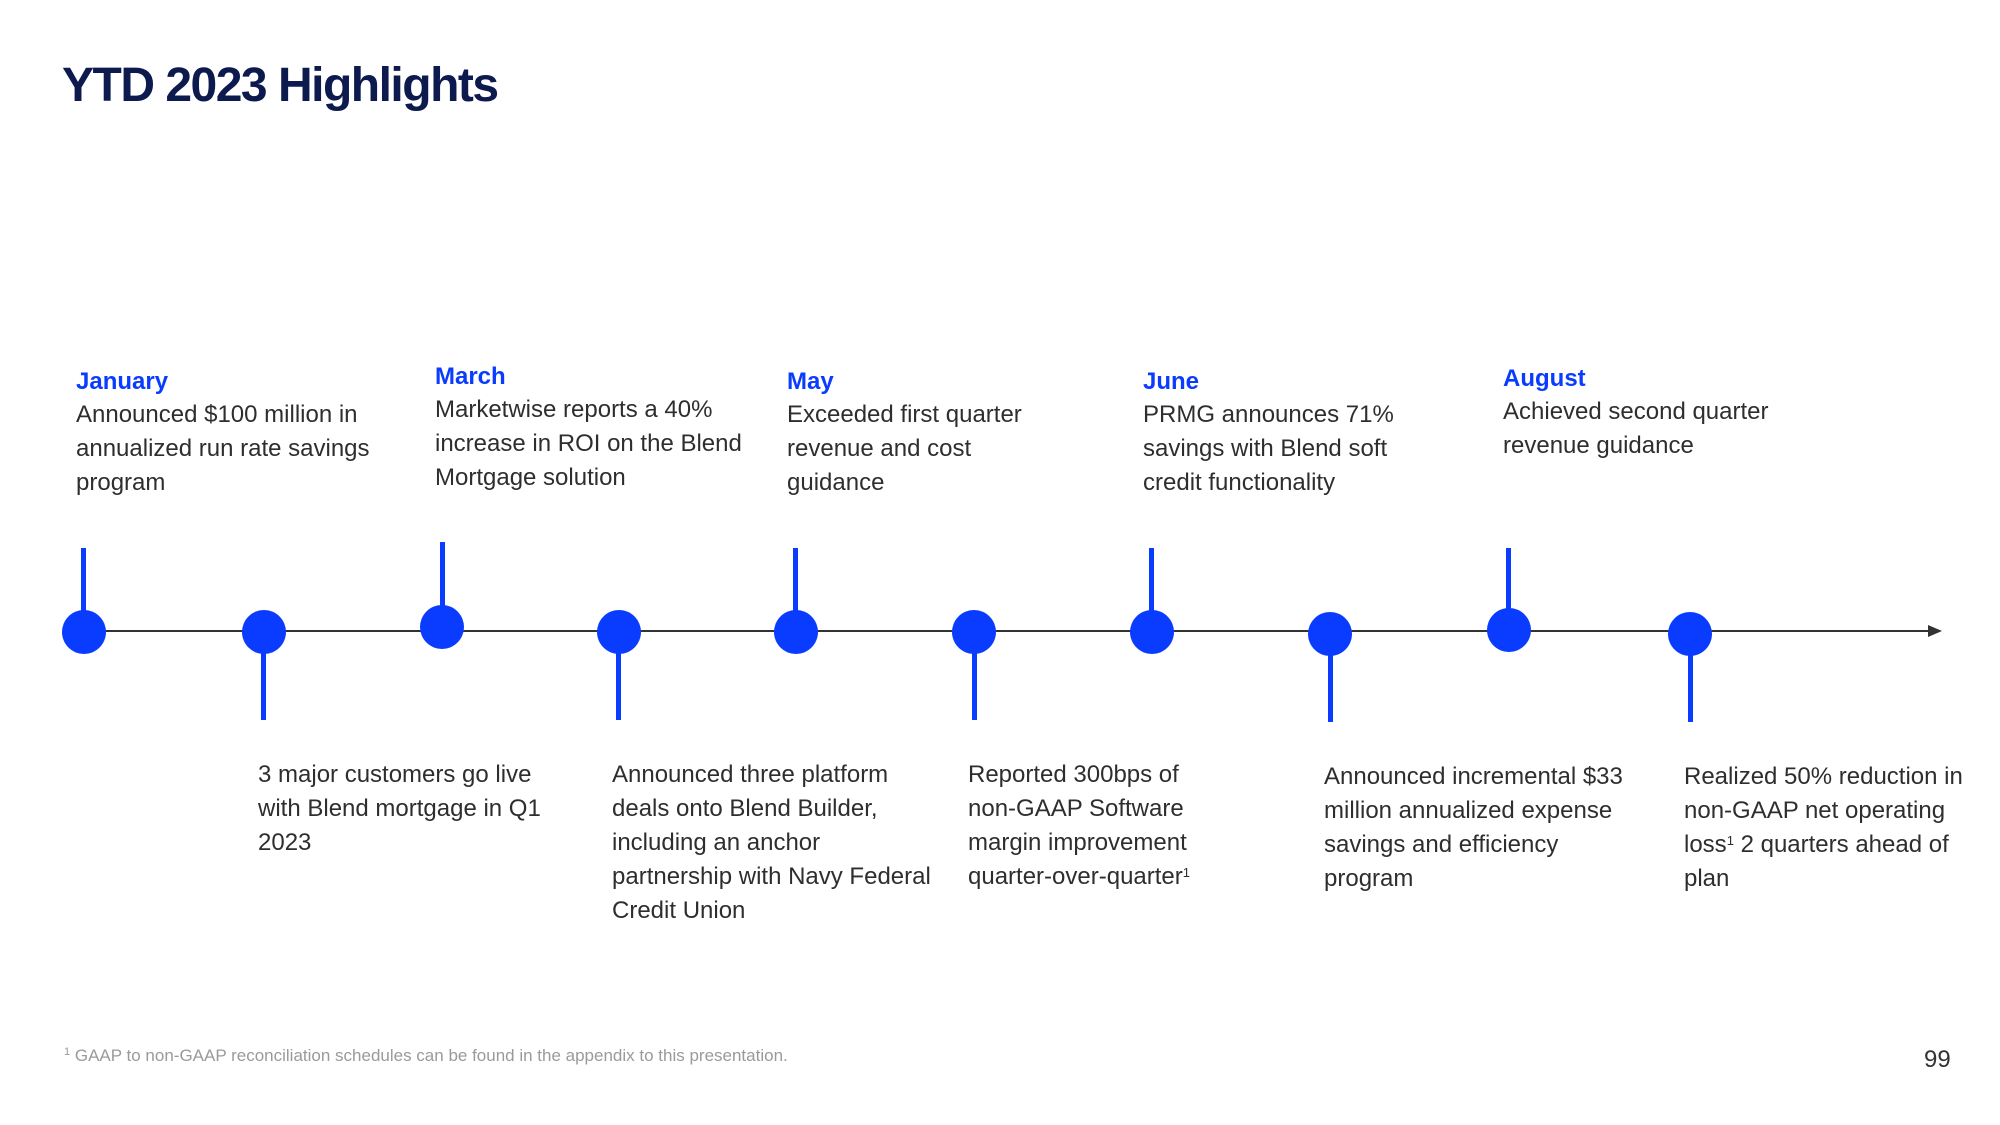 The image size is (2000, 1125). Describe the element at coordinates (1937, 1059) in the screenshot. I see `page-number: 99` at that location.